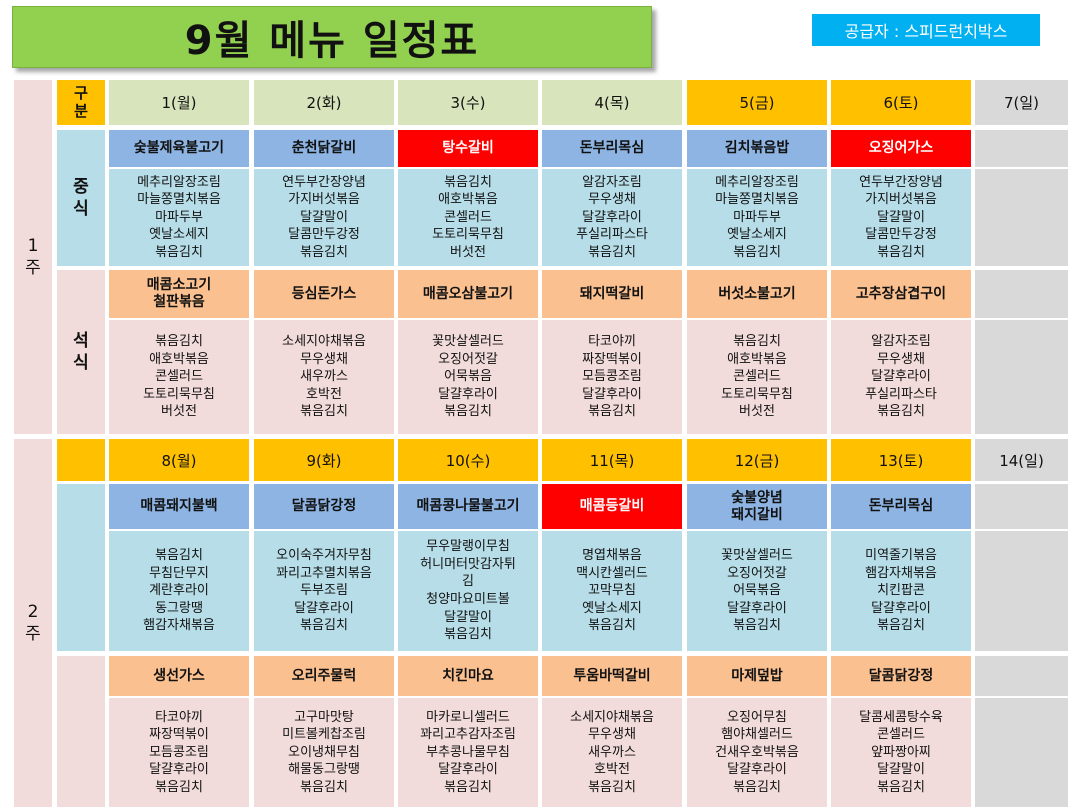 The width and height of the screenshot is (1080, 810). Describe the element at coordinates (901, 102) in the screenshot. I see `day-header: 6(토)` at that location.